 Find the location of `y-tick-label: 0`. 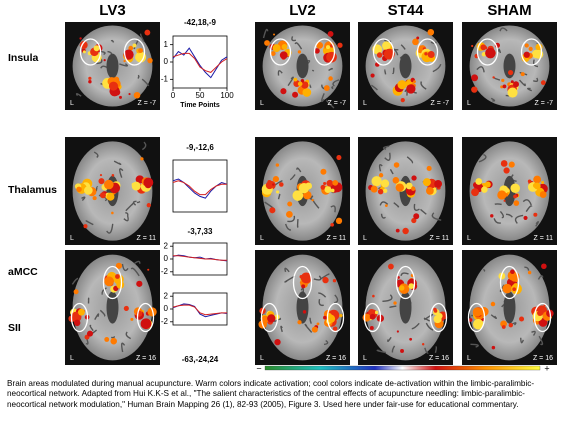

y-tick-label: 0 is located at coordinates (166, 308).